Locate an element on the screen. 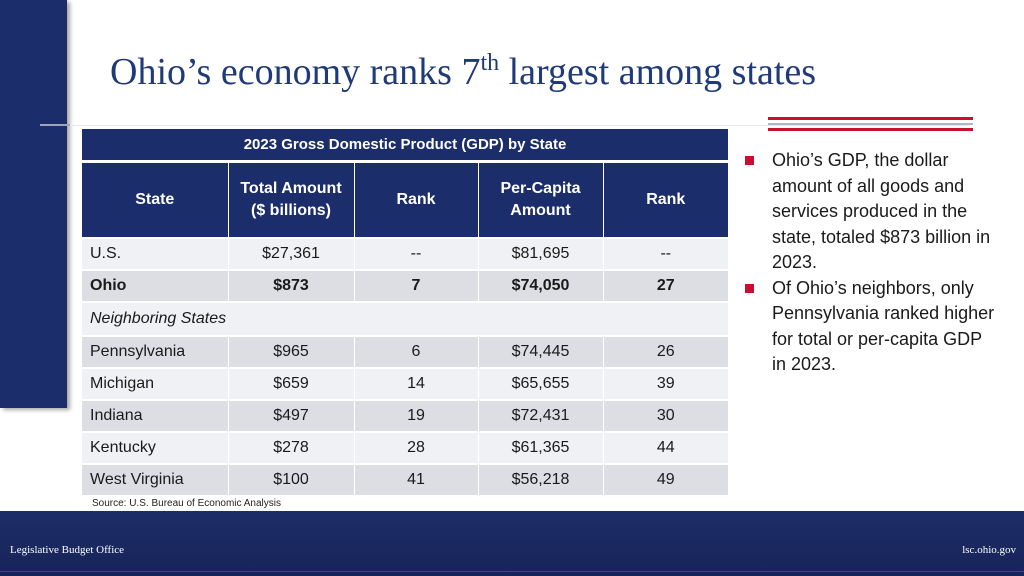 The width and height of the screenshot is (1024, 576). header-state: State is located at coordinates (155, 199).